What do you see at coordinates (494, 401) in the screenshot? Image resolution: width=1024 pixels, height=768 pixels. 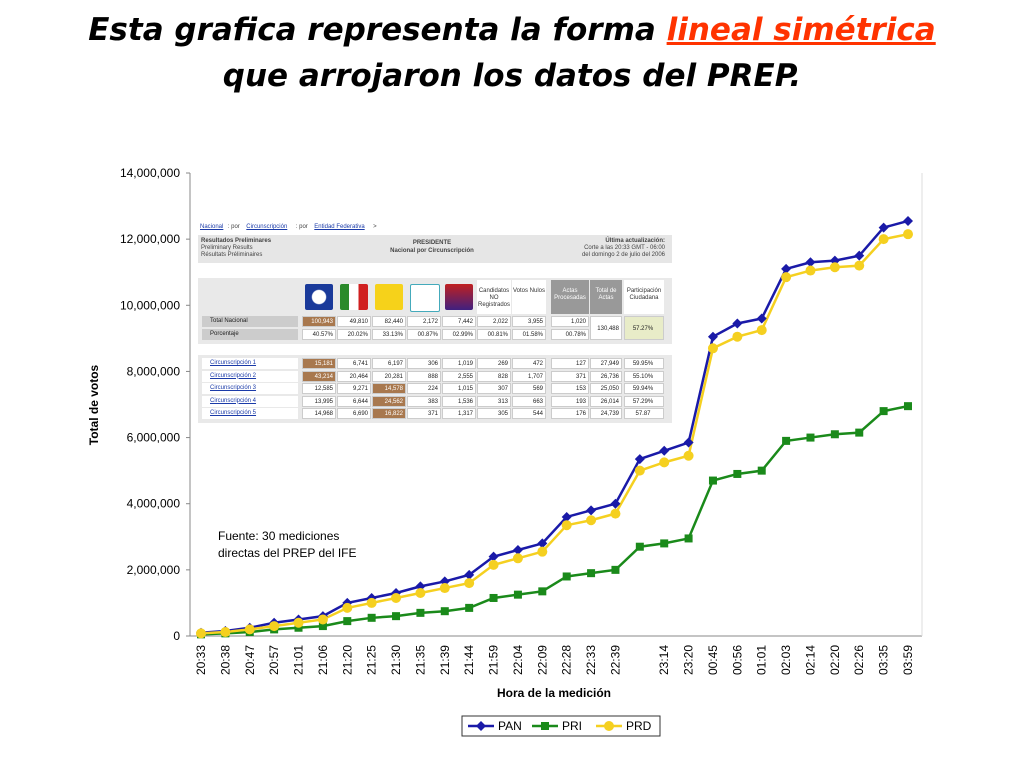 I see `table-cell: 313` at bounding box center [494, 401].